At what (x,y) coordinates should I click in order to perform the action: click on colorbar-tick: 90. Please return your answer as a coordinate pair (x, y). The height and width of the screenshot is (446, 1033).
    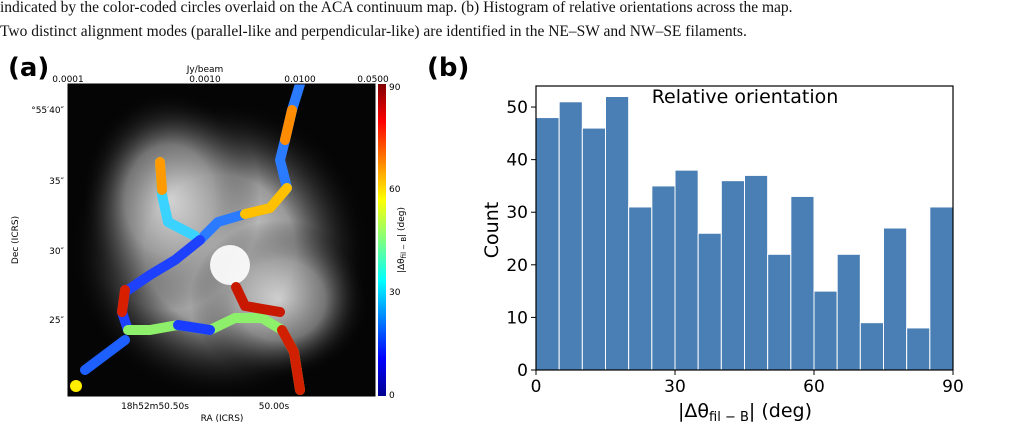
    Looking at the image, I should click on (395, 88).